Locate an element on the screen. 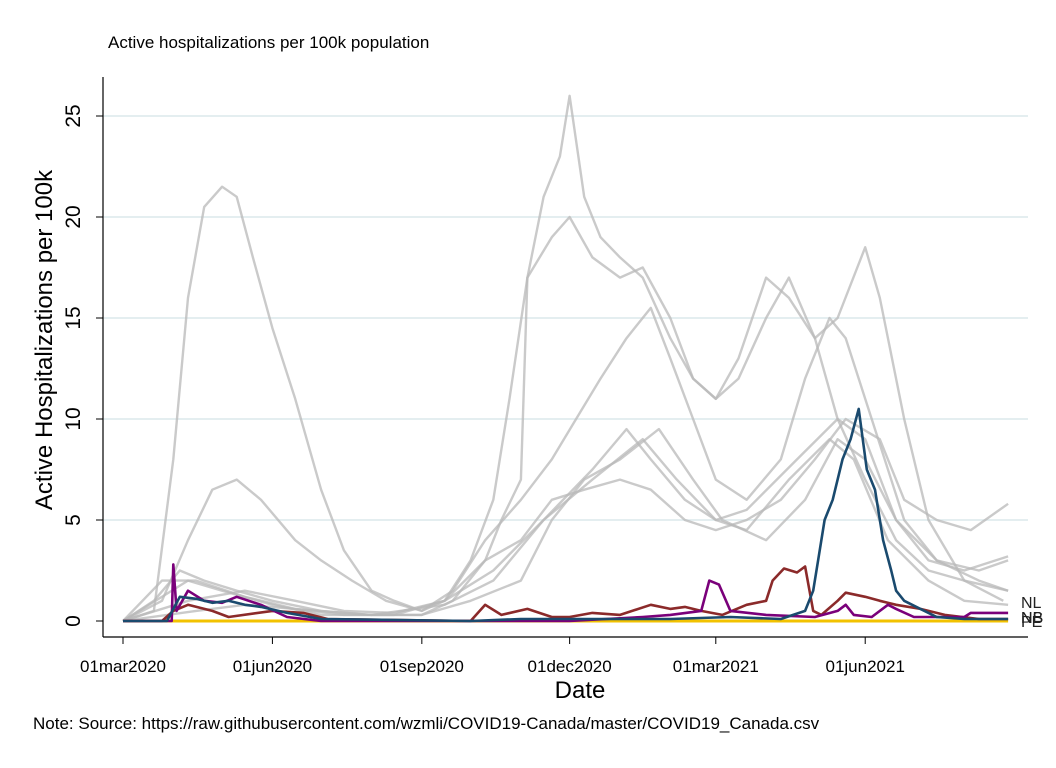 Image resolution: width=1056 pixels, height=768 pixels. x-tick-label-3: 01dec2020 is located at coordinates (570, 666).